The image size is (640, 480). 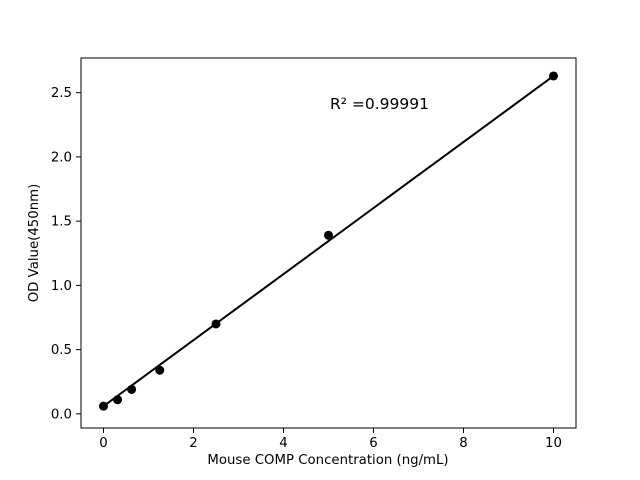 What do you see at coordinates (61, 414) in the screenshot?
I see `y-tick-label: 0.0` at bounding box center [61, 414].